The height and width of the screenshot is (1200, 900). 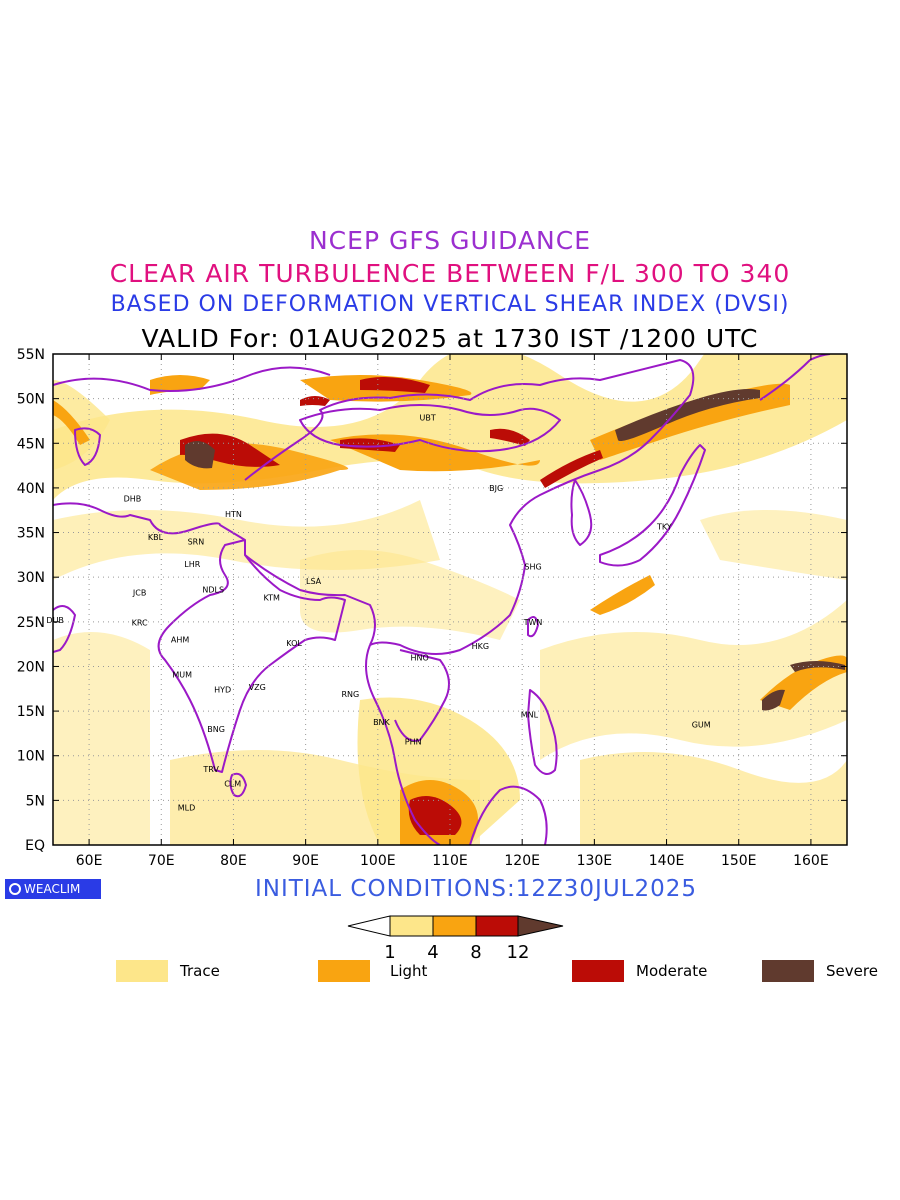 What do you see at coordinates (210, 769) in the screenshot?
I see `station-label-trv: TRV` at bounding box center [210, 769].